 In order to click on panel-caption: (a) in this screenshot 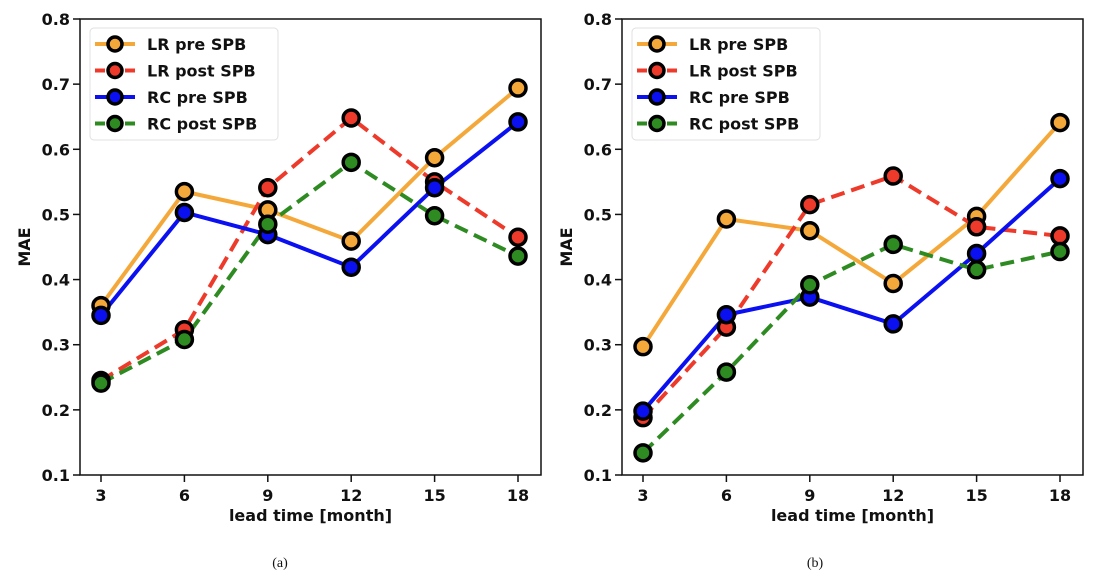, I will do `click(280, 563)`.